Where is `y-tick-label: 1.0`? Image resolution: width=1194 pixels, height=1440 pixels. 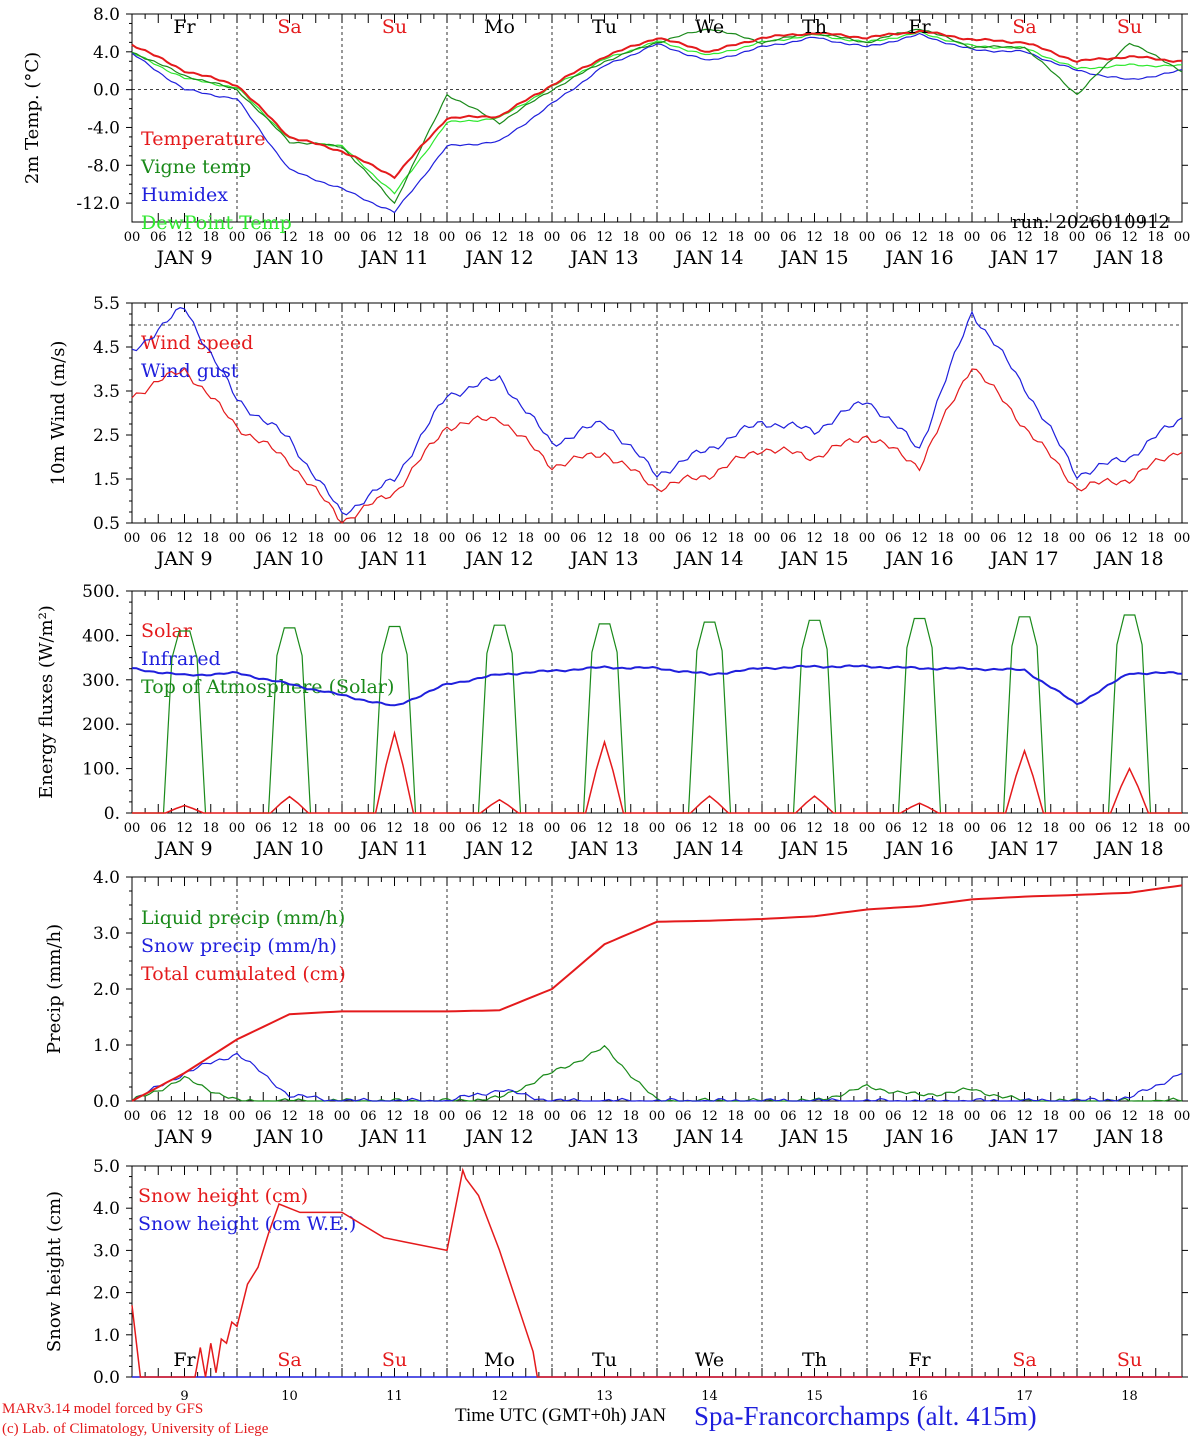
y-tick-label: 1.0 is located at coordinates (106, 1046).